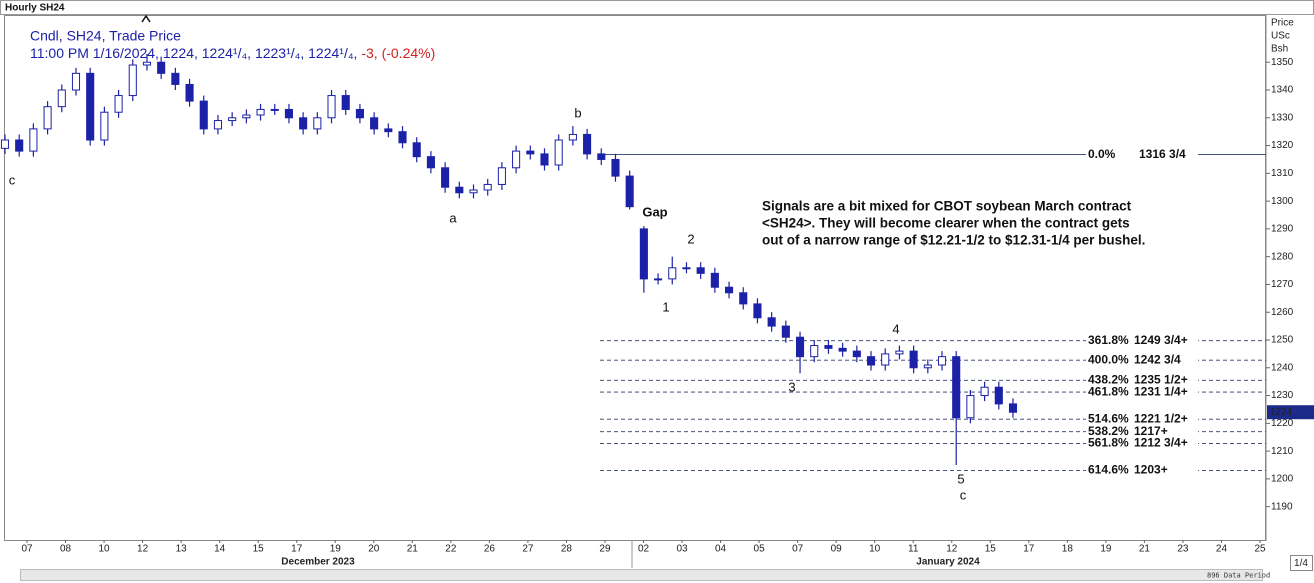 This screenshot has width=1314, height=583. Describe the element at coordinates (1108, 379) in the screenshot. I see `fib-percent: 438.2%` at that location.